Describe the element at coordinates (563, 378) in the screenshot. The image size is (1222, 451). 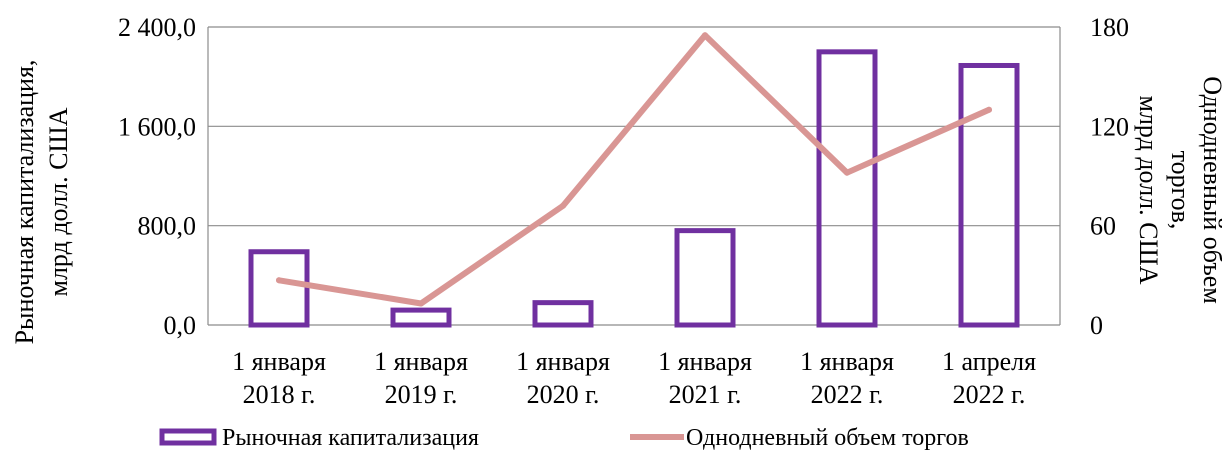
I see `x-tick-label: 1 января 2020 г.` at that location.